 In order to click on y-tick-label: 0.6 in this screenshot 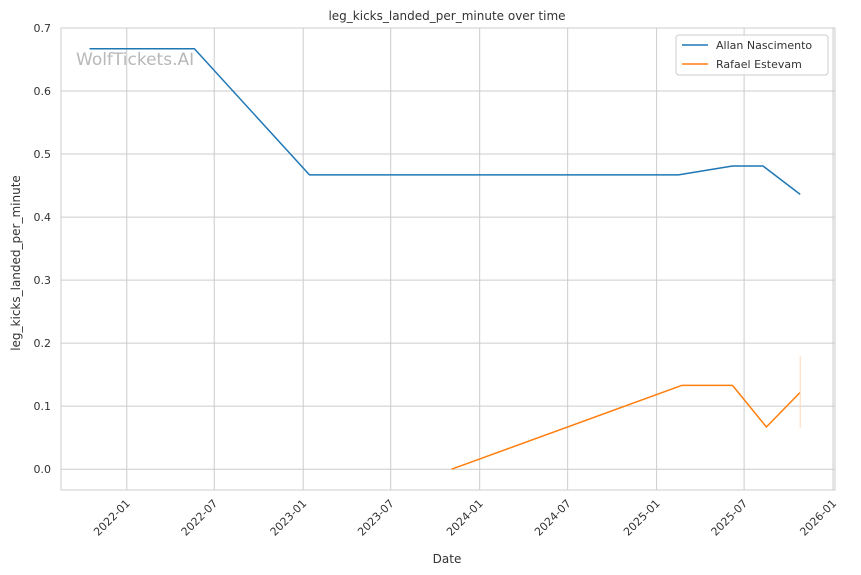, I will do `click(43, 91)`.